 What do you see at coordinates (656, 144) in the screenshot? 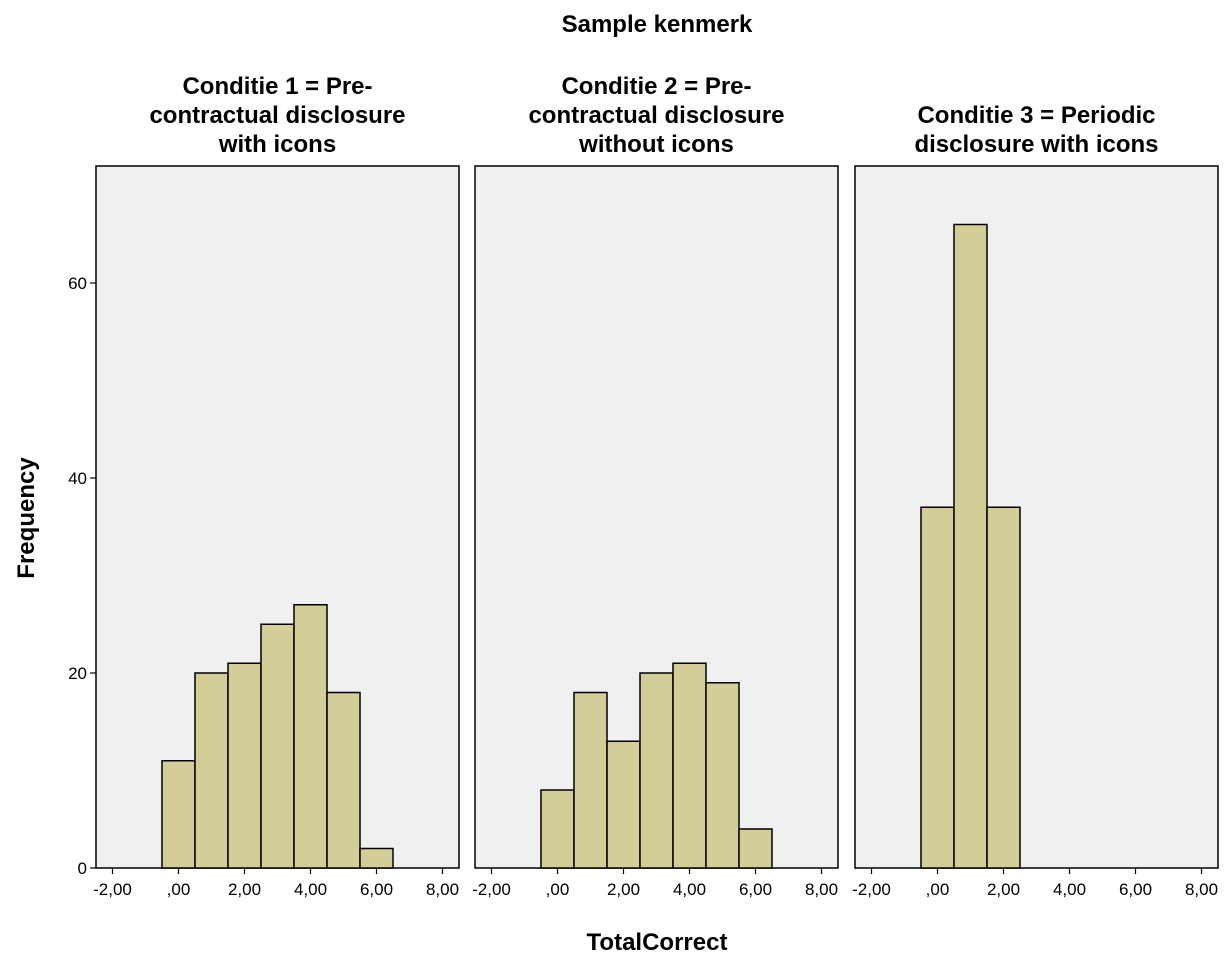
I see `panel-title-line: without icons` at bounding box center [656, 144].